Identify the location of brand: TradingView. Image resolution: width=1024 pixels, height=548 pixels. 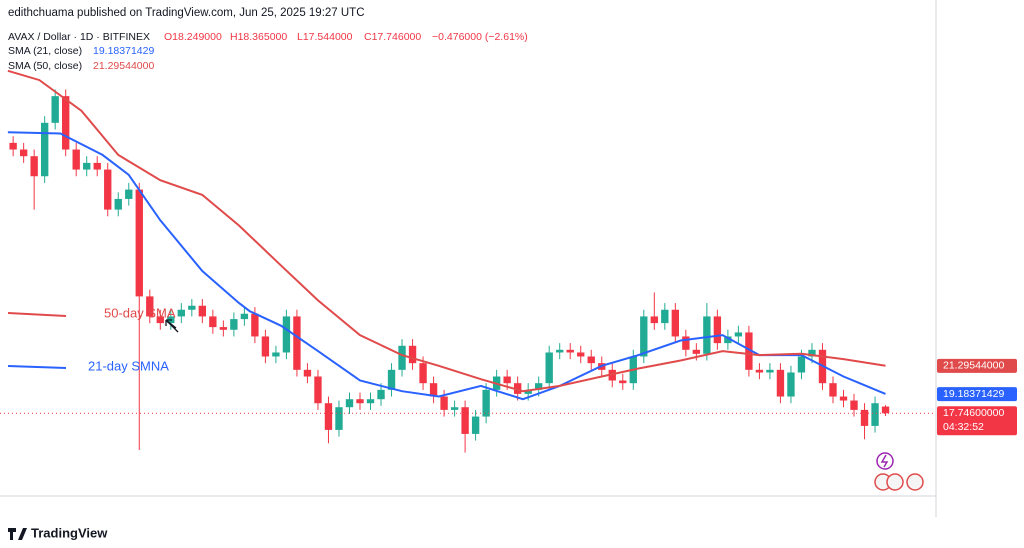
(58, 532).